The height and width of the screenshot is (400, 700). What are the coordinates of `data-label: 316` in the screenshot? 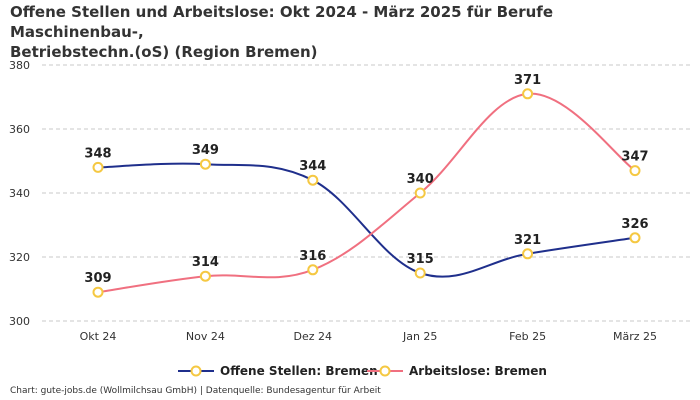 It's located at (312, 256).